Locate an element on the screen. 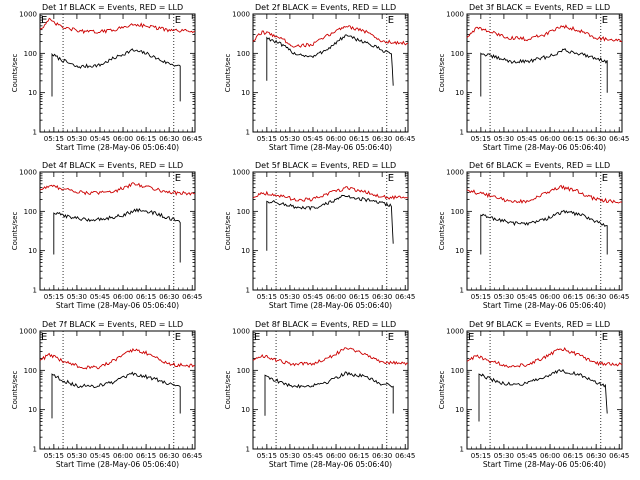  panel-title: Det 2f BLACK = Events, RED = LLD is located at coordinates (325, 7).